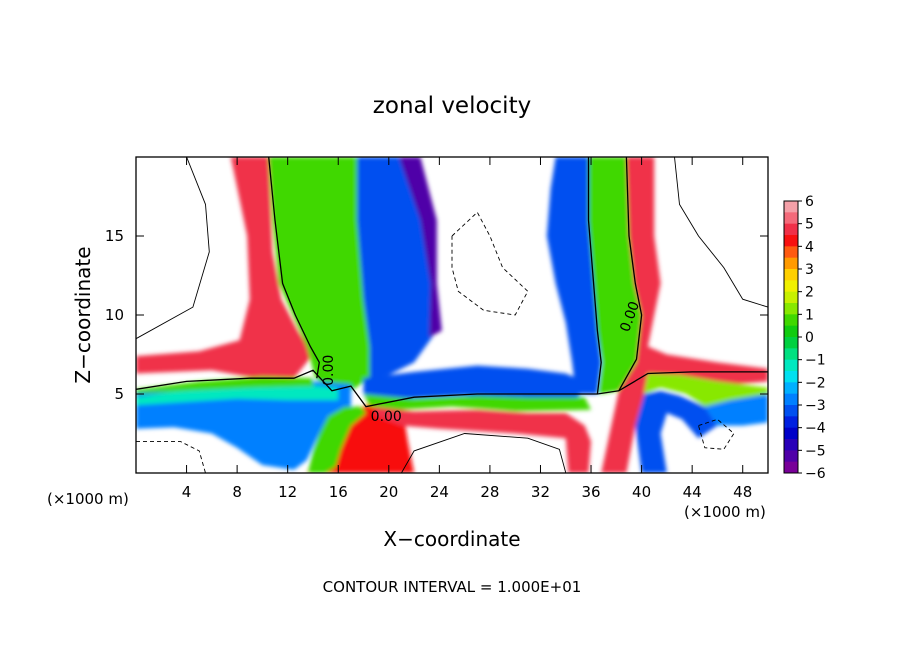 The width and height of the screenshot is (904, 654). I want to click on contour-label-0: 0.00, so click(329, 370).